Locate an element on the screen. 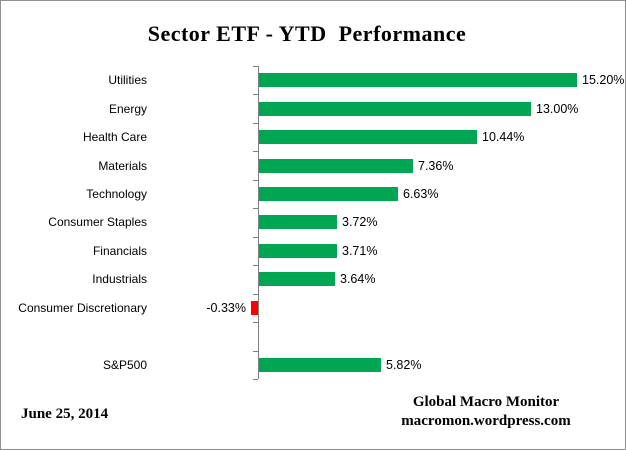 This screenshot has width=626, height=450. footer-date: June 25, 2014 is located at coordinates (65, 414).